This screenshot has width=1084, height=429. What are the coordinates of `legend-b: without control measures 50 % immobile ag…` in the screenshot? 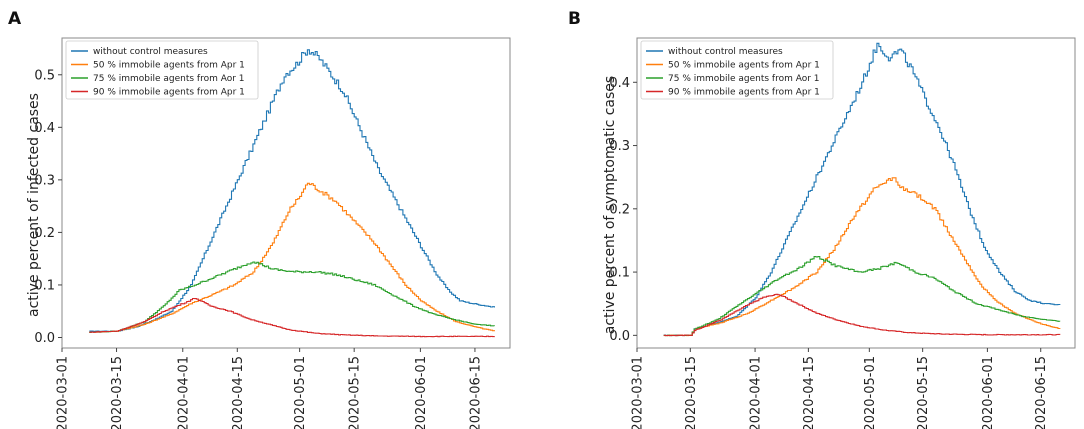 It's located at (737, 70).